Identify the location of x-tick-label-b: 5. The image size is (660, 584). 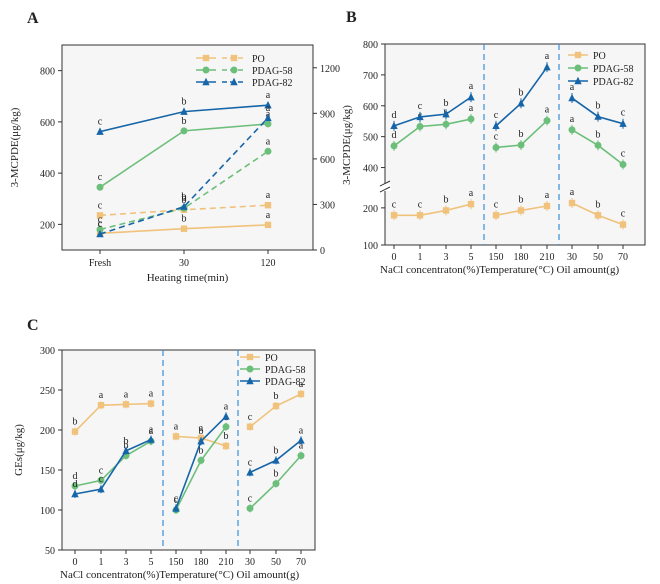
(471, 257).